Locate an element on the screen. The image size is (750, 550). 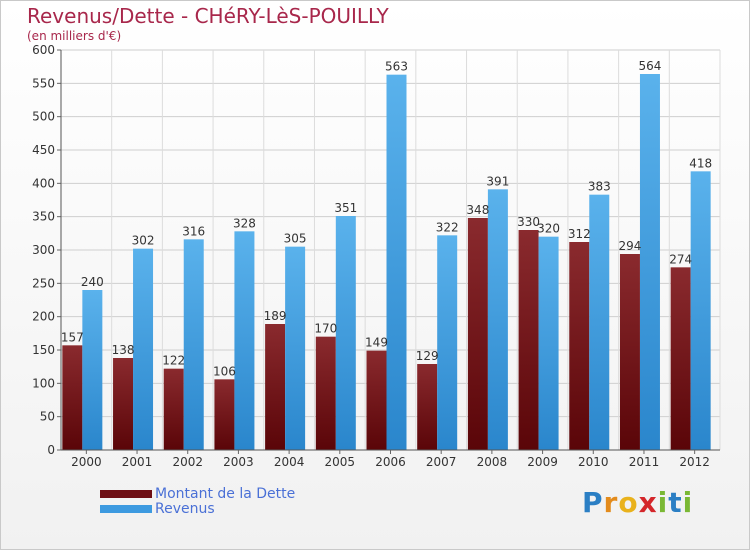
logo-letter: t is located at coordinates (675, 502).